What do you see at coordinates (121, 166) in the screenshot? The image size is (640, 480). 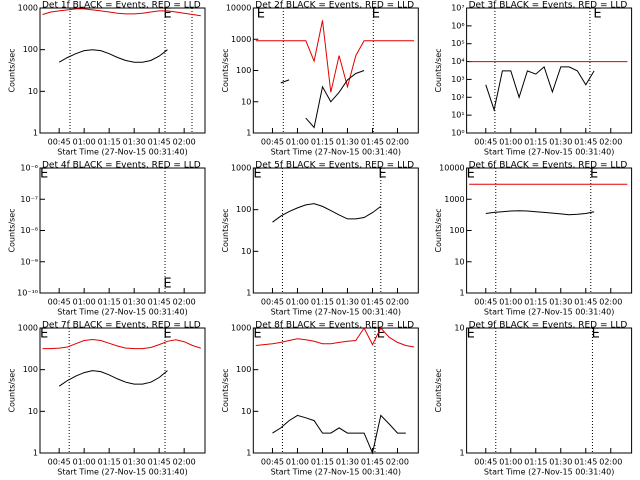 I see `chart-title: Det 4f BLACK = Events, RED = LLD` at bounding box center [121, 166].